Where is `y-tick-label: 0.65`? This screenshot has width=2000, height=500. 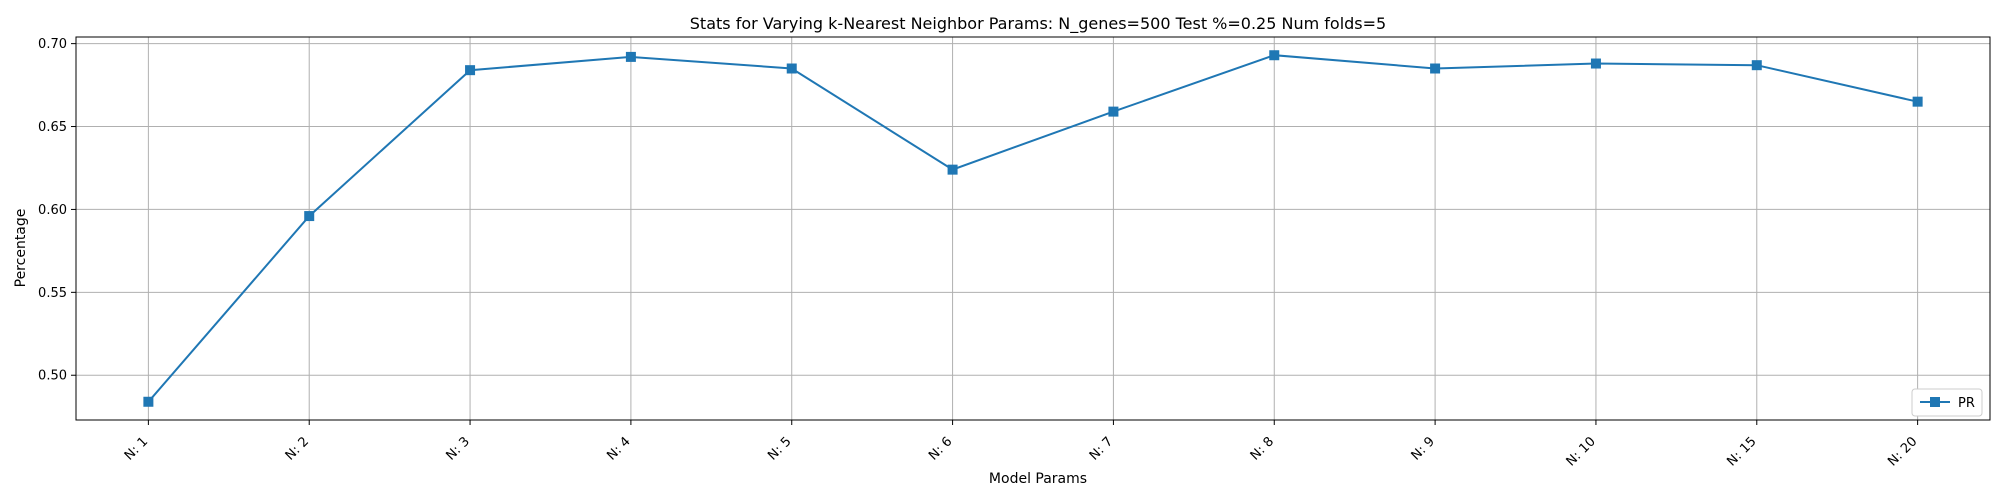 y-tick-label: 0.65 is located at coordinates (52, 127).